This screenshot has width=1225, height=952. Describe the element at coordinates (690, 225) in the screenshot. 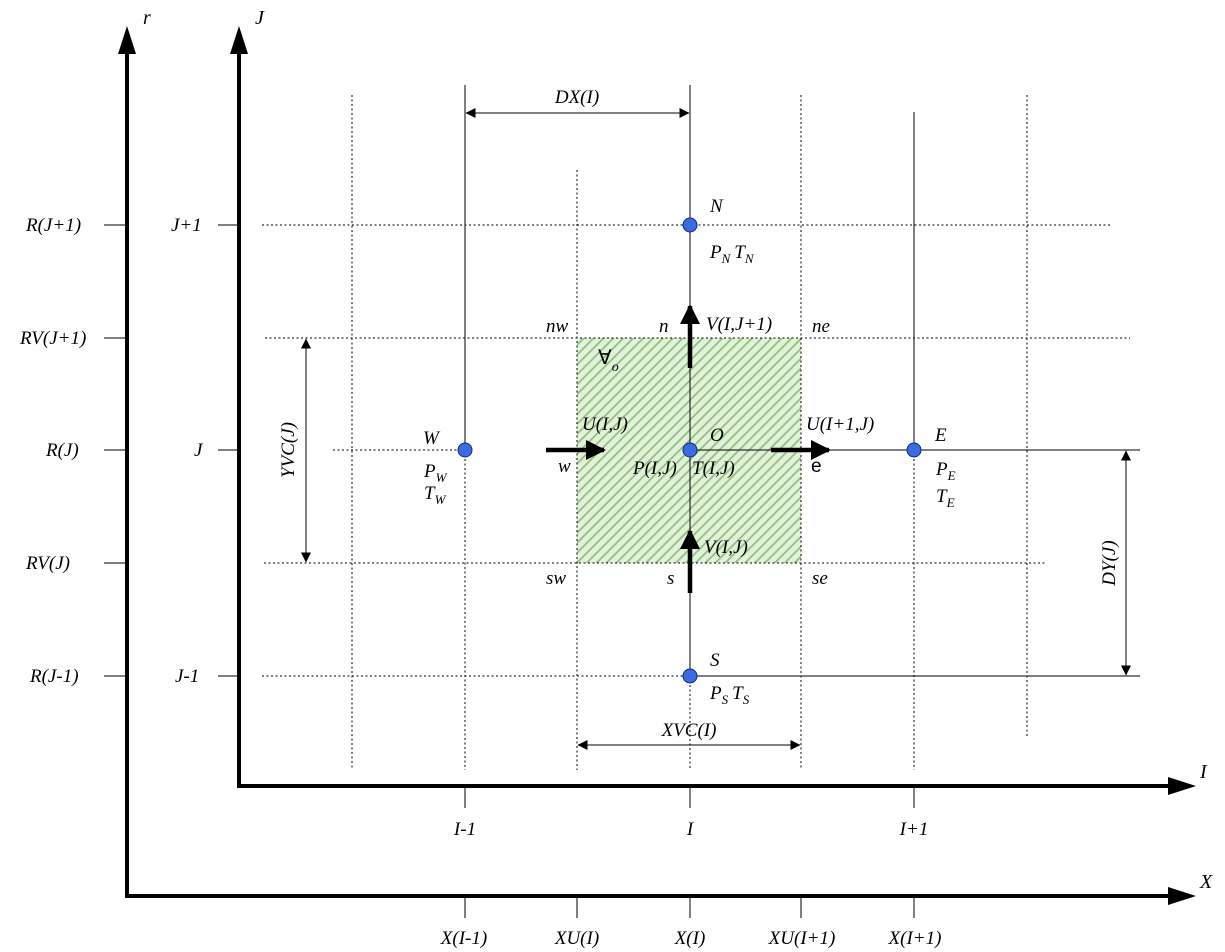

I see `node-north` at that location.